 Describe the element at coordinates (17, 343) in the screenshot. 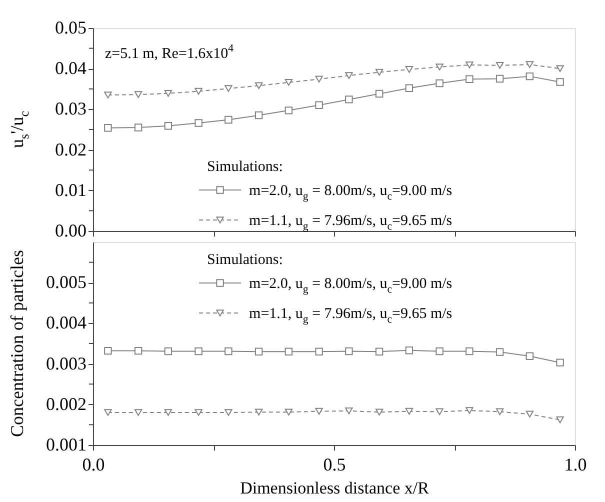

I see `y-axis-title: Concentration of particles` at that location.